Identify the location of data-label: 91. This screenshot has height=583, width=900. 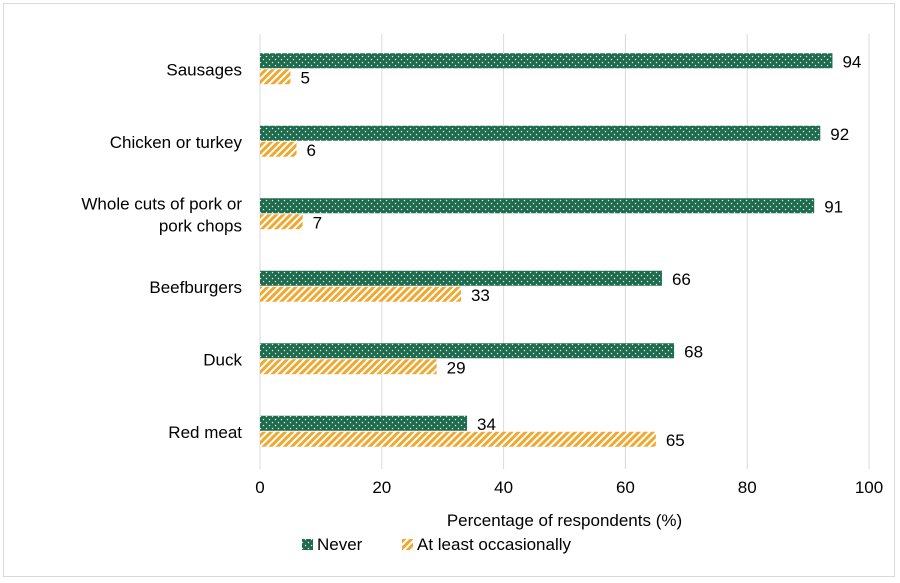
(833, 206).